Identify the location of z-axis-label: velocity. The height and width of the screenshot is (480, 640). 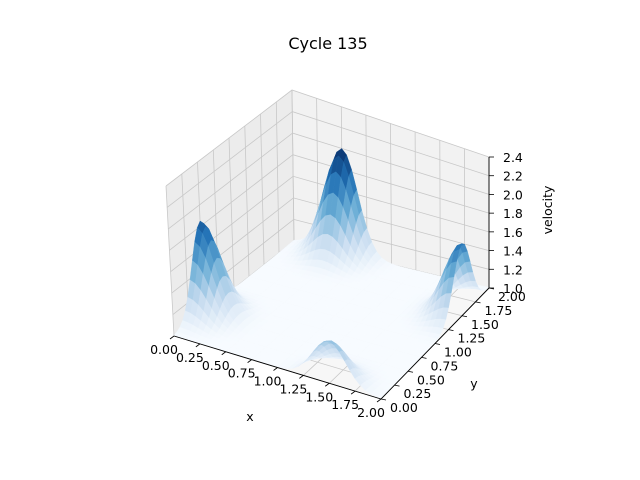
(547, 209).